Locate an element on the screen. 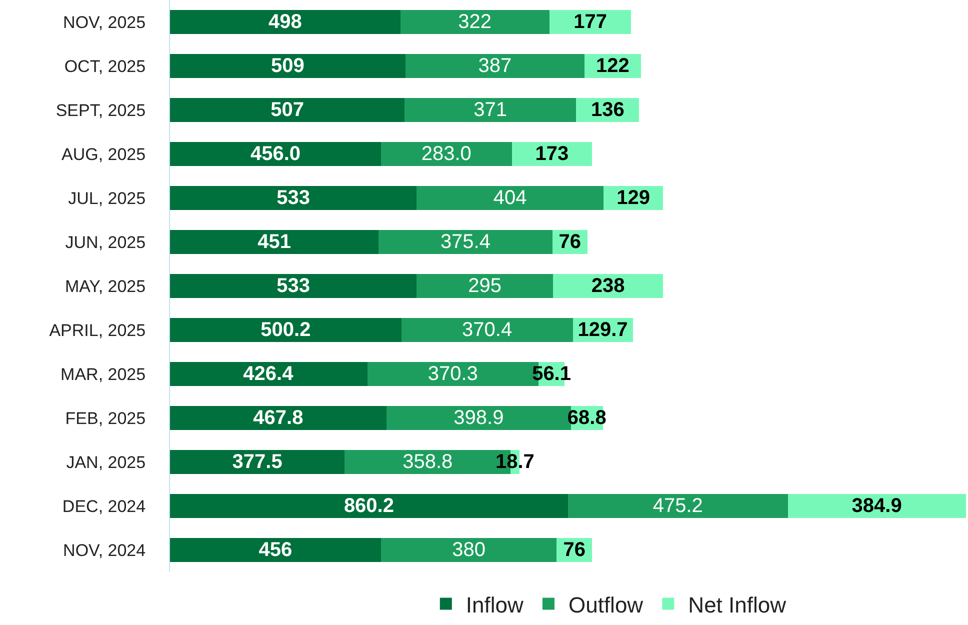  y-tick-label: SEPT, 2025 is located at coordinates (101, 110).